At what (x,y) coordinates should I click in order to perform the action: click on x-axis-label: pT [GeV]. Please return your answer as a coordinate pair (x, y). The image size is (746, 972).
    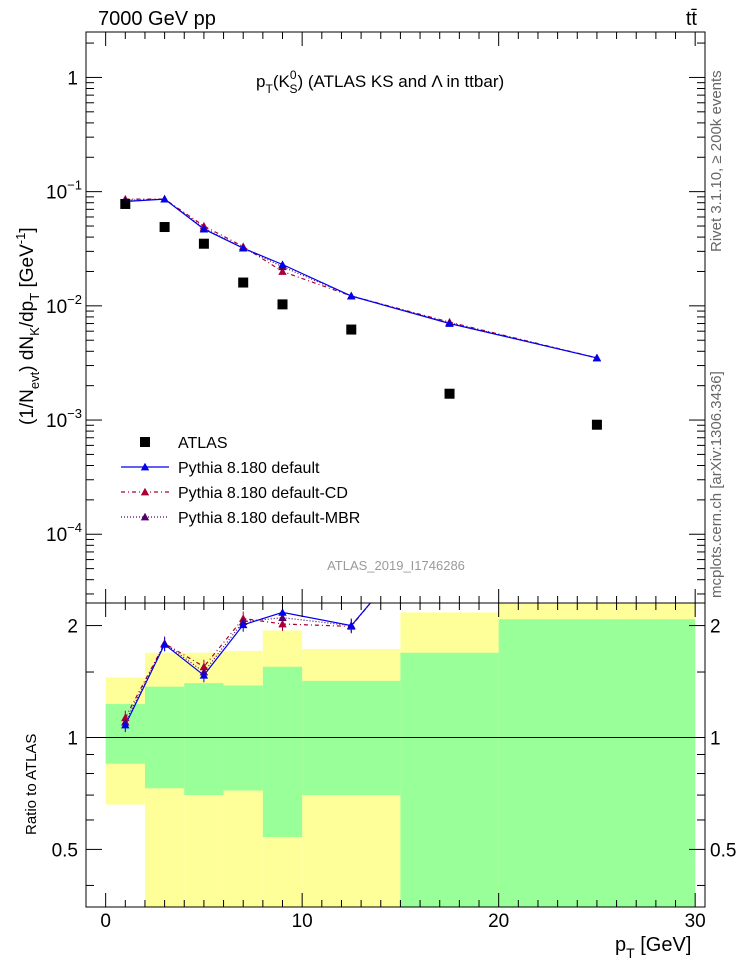
    Looking at the image, I should click on (653, 947).